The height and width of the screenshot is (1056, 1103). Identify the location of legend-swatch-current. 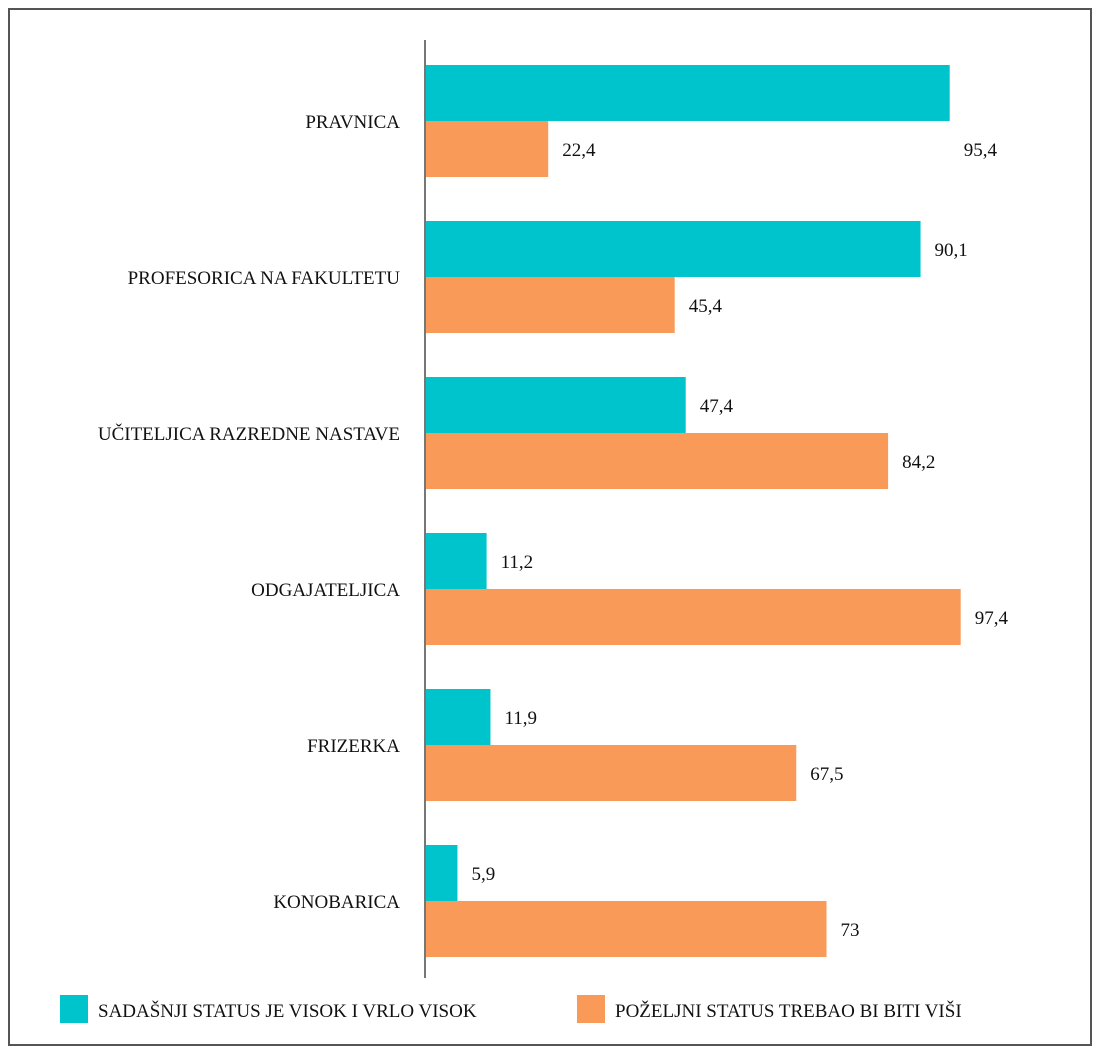
(74, 1009).